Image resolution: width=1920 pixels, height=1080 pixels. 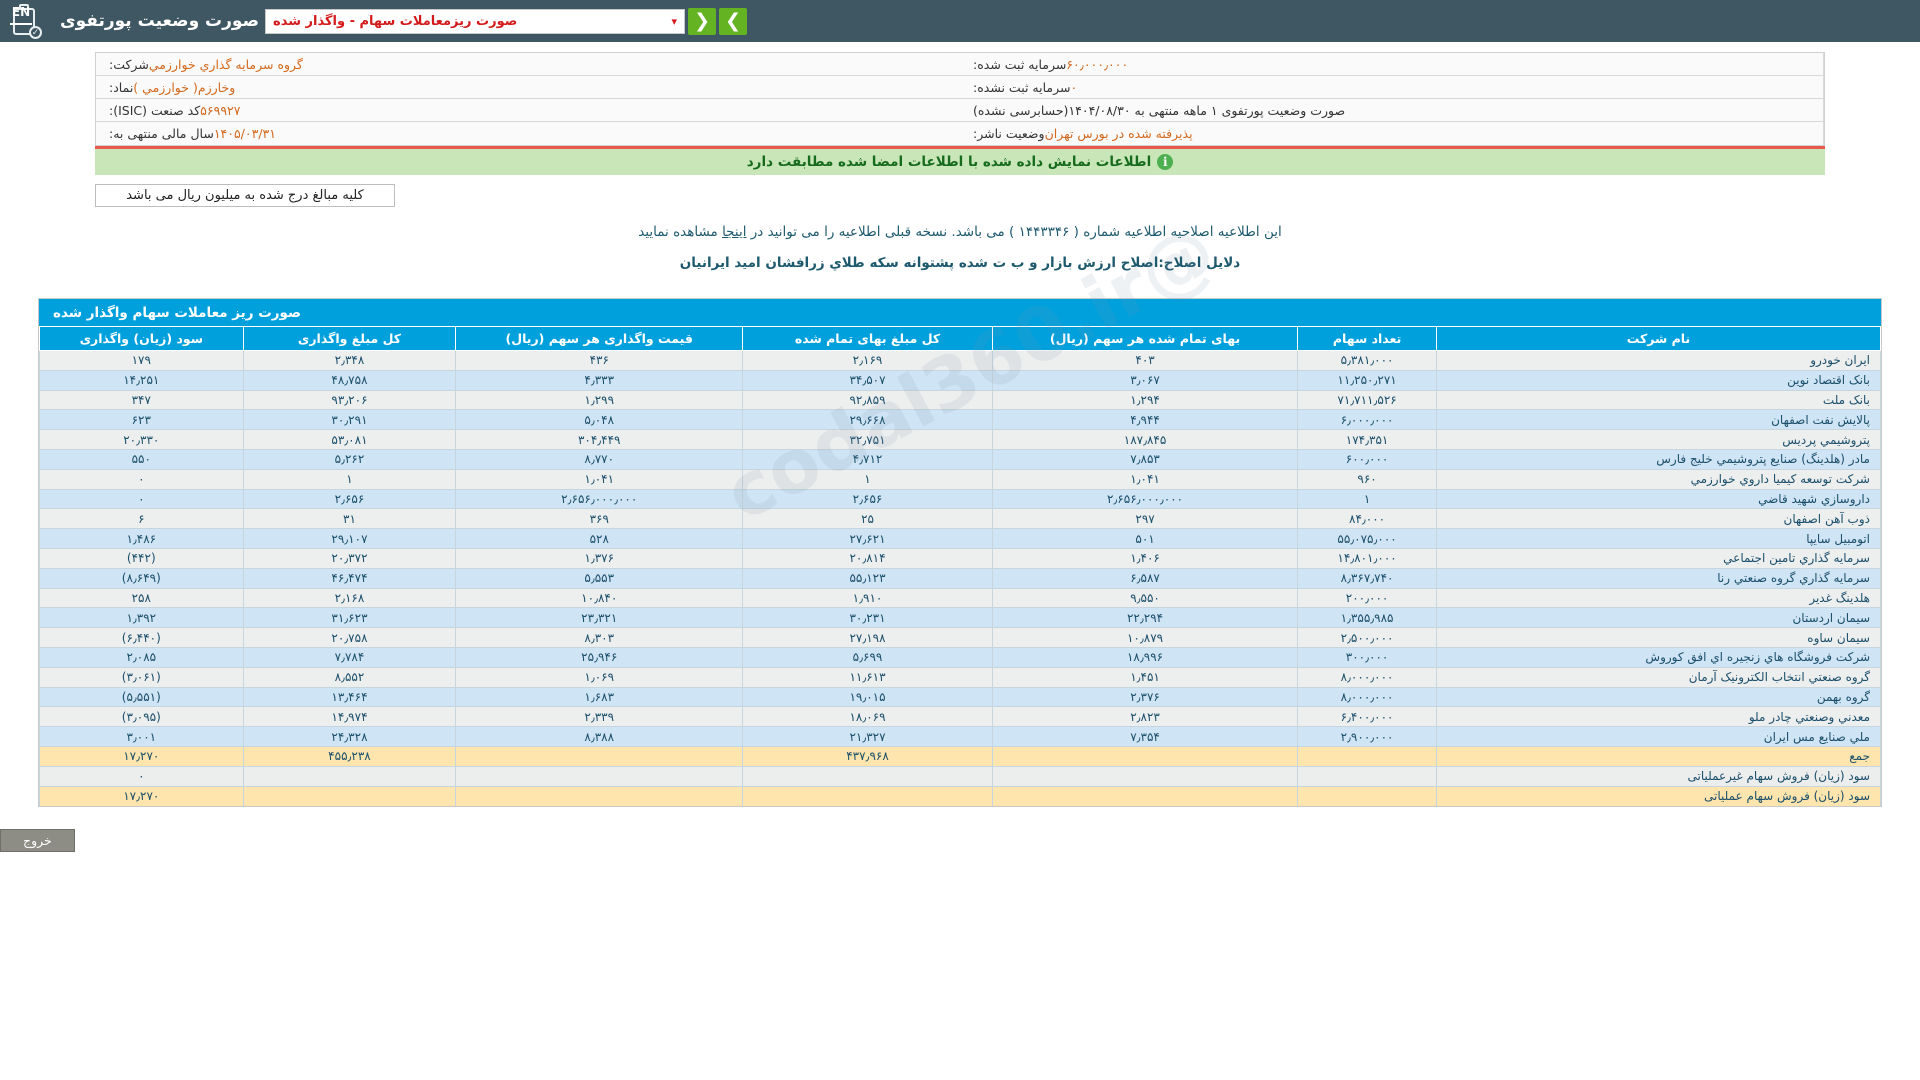 I want to click on cell-total-amount: ۳۰٫۲۹۱, so click(x=349, y=419).